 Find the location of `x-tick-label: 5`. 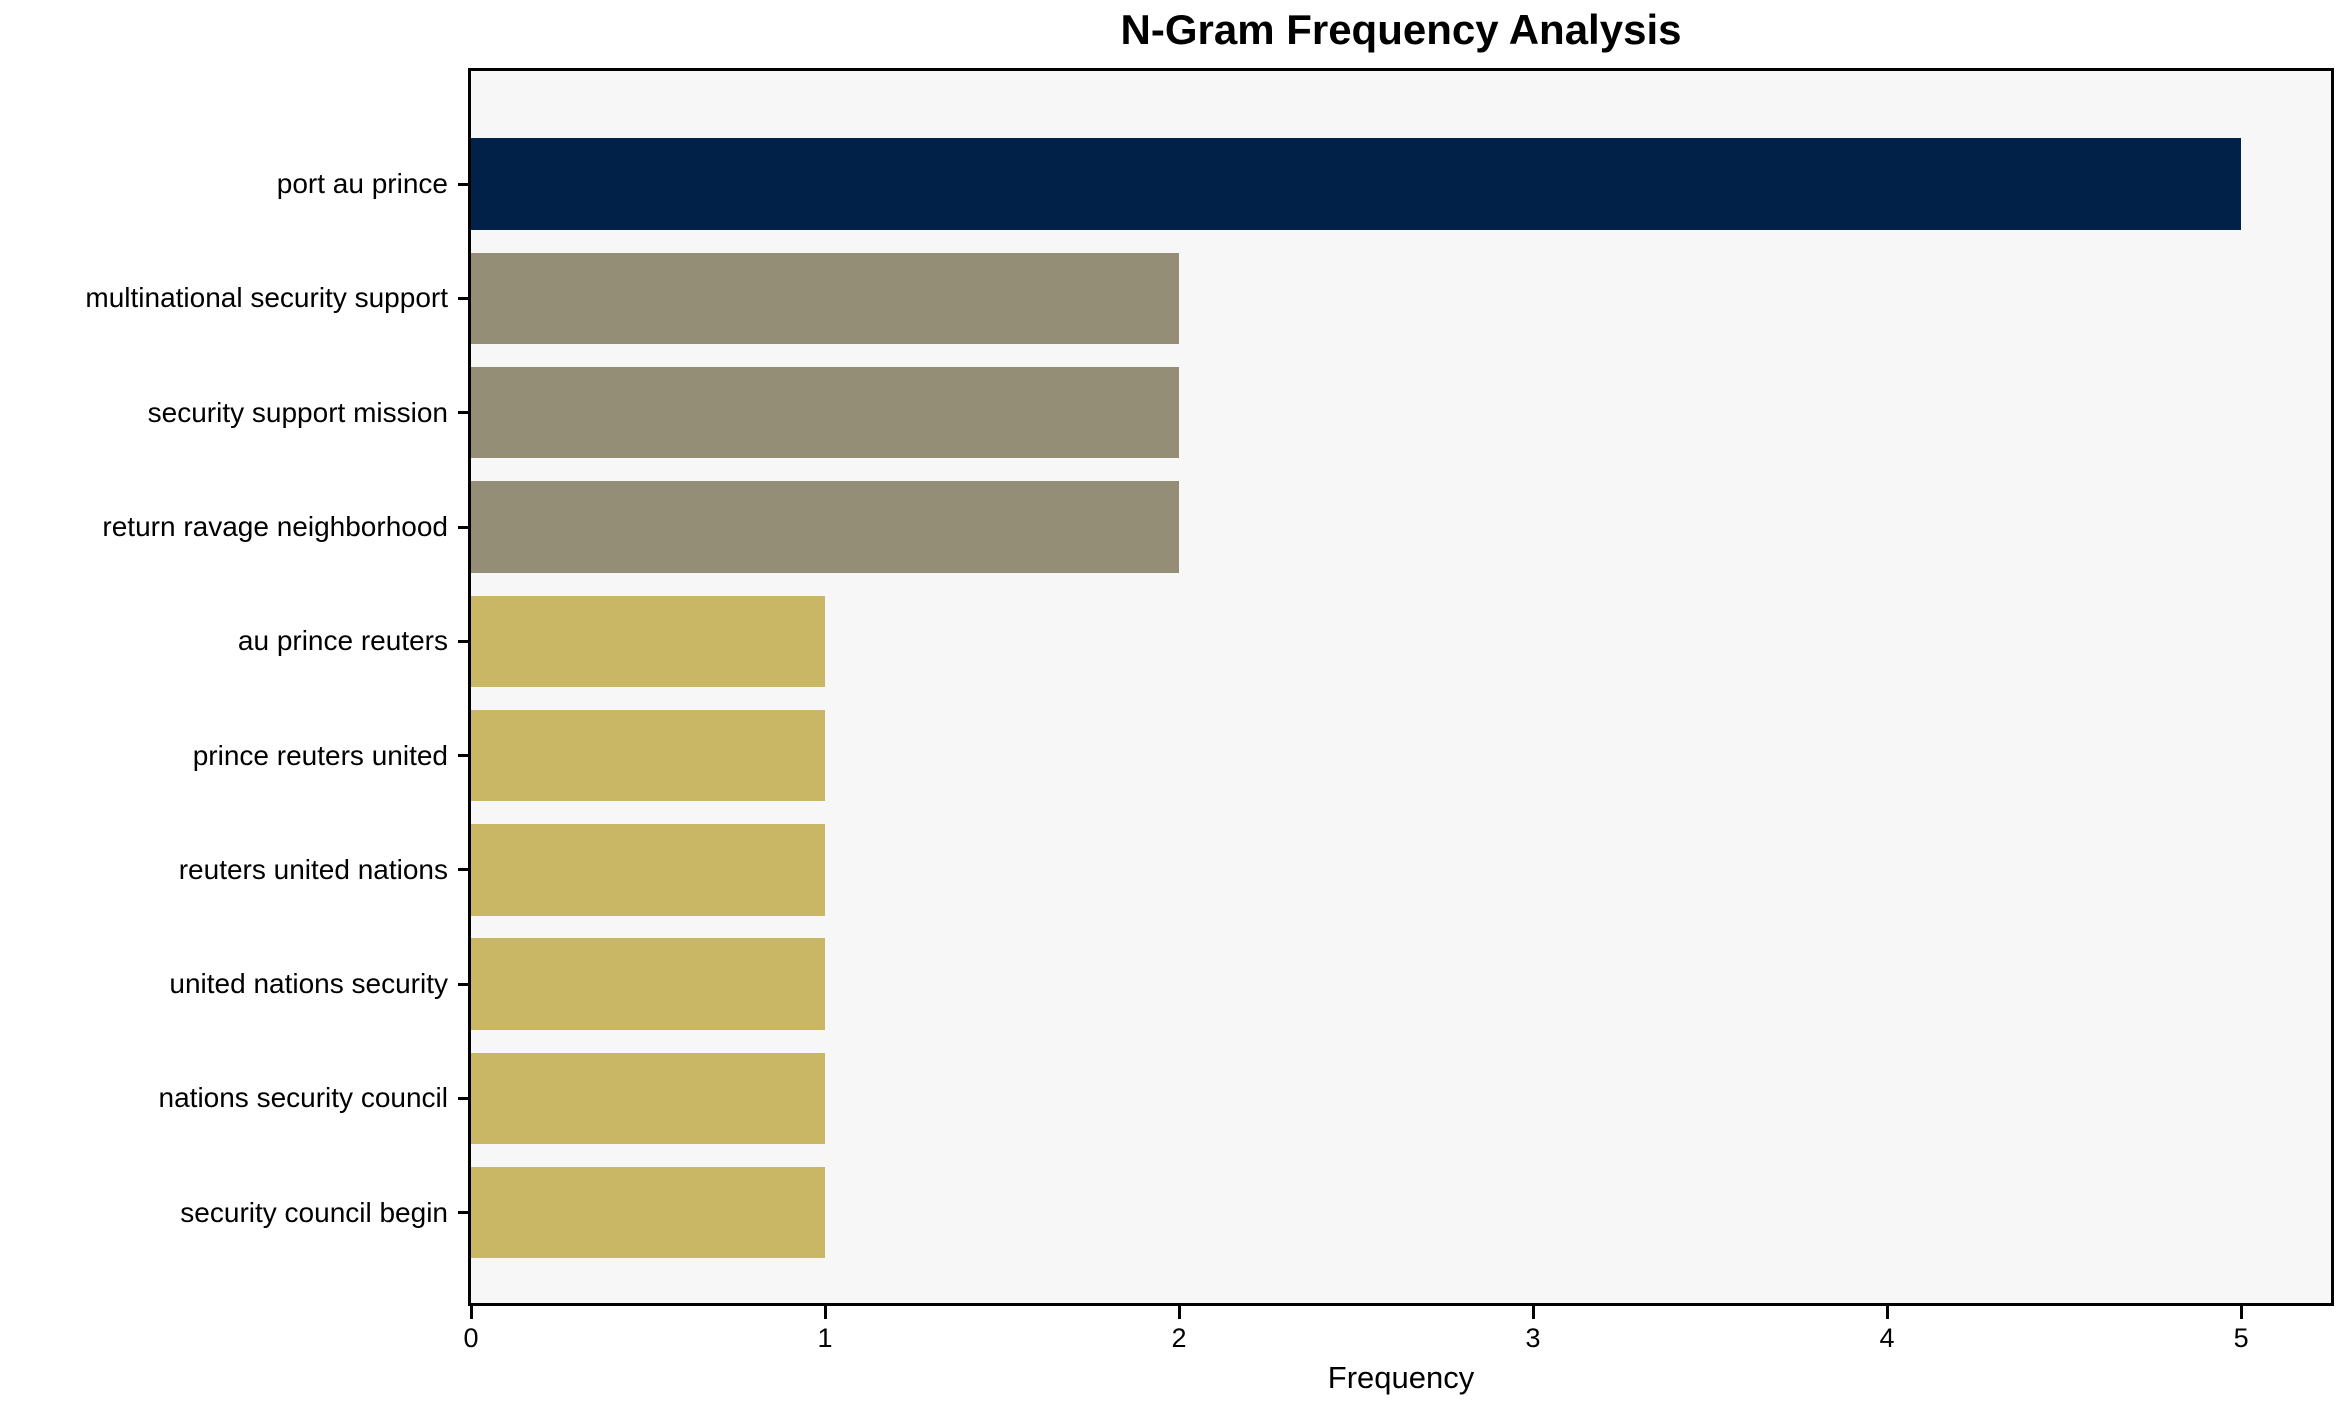

x-tick-label: 5 is located at coordinates (2241, 1338).